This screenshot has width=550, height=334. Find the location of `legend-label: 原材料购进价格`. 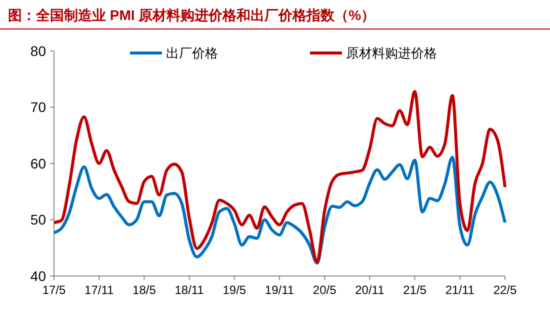

legend-label: 原材料购进价格 is located at coordinates (391, 54).